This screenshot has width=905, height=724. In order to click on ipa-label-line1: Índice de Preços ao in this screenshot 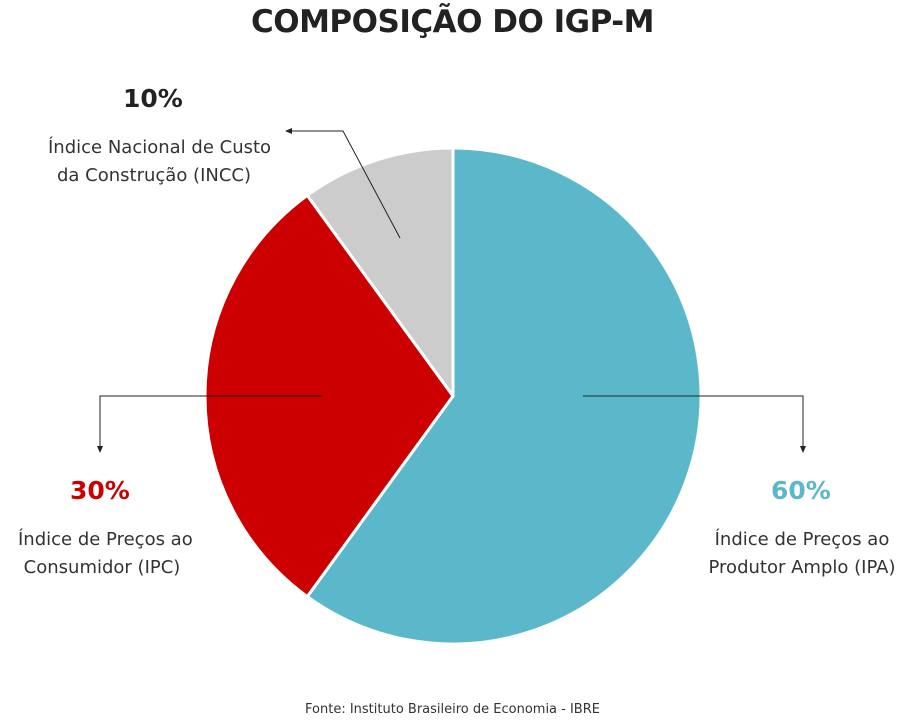, I will do `click(802, 539)`.